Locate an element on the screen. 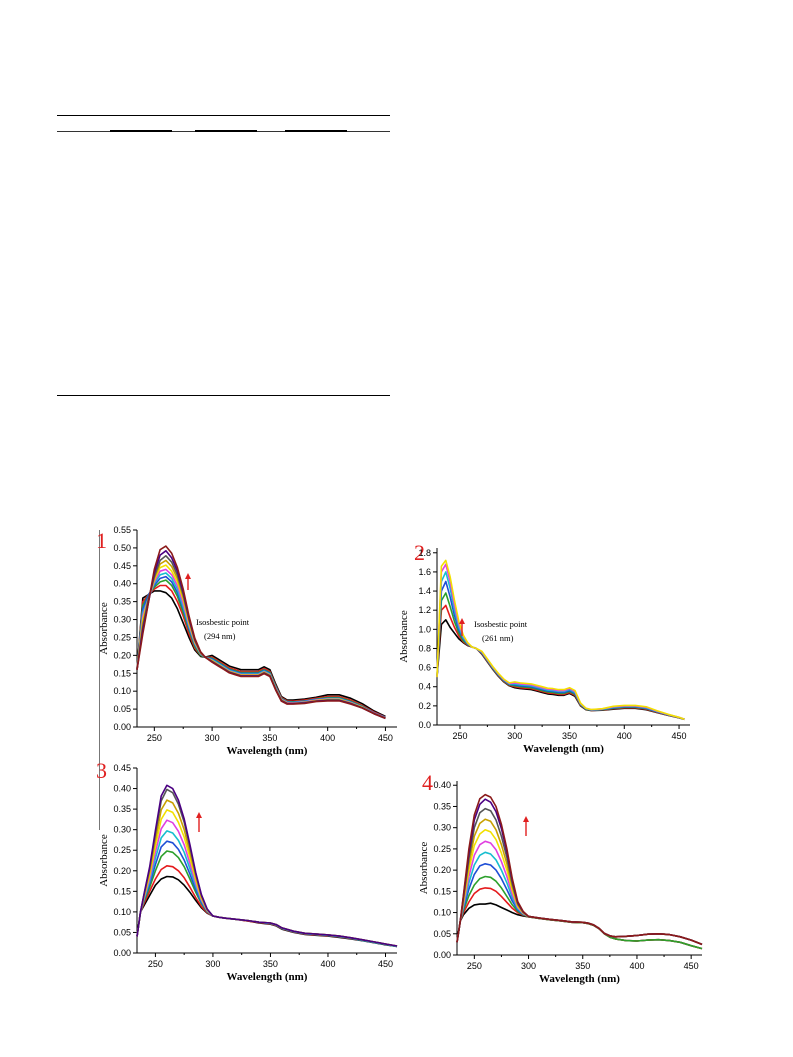 Image resolution: width=793 pixels, height=1057 pixels. y-tick-label: 1.2 is located at coordinates (424, 610).